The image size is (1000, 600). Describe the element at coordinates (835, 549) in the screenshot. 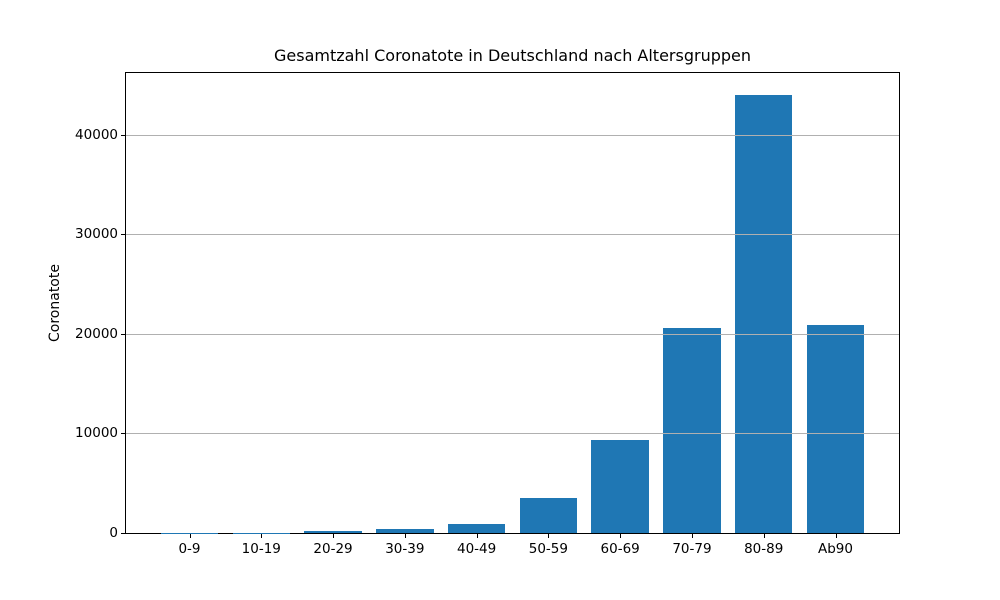

I see `xtick-label-Ab90: Ab90` at that location.